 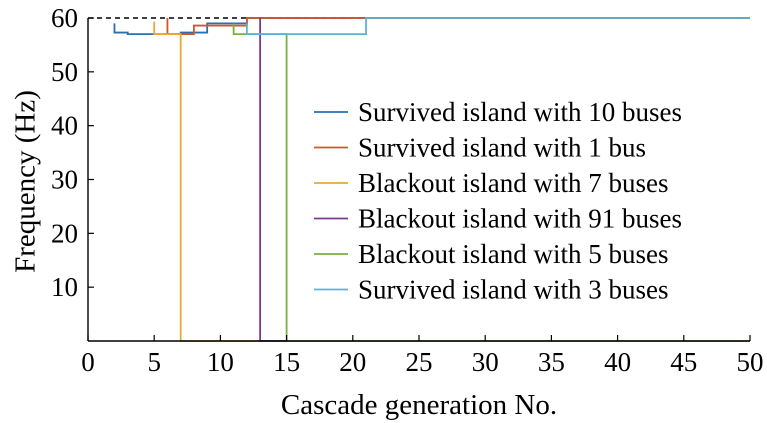 What do you see at coordinates (419, 362) in the screenshot?
I see `x-tick-label: 25` at bounding box center [419, 362].